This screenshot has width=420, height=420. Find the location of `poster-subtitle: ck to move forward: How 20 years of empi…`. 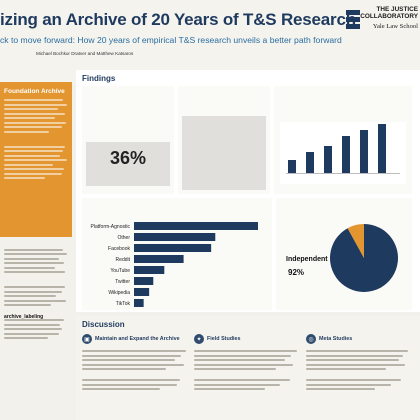

poster-subtitle: ck to move forward: How 20 years of empi… is located at coordinates (171, 40).